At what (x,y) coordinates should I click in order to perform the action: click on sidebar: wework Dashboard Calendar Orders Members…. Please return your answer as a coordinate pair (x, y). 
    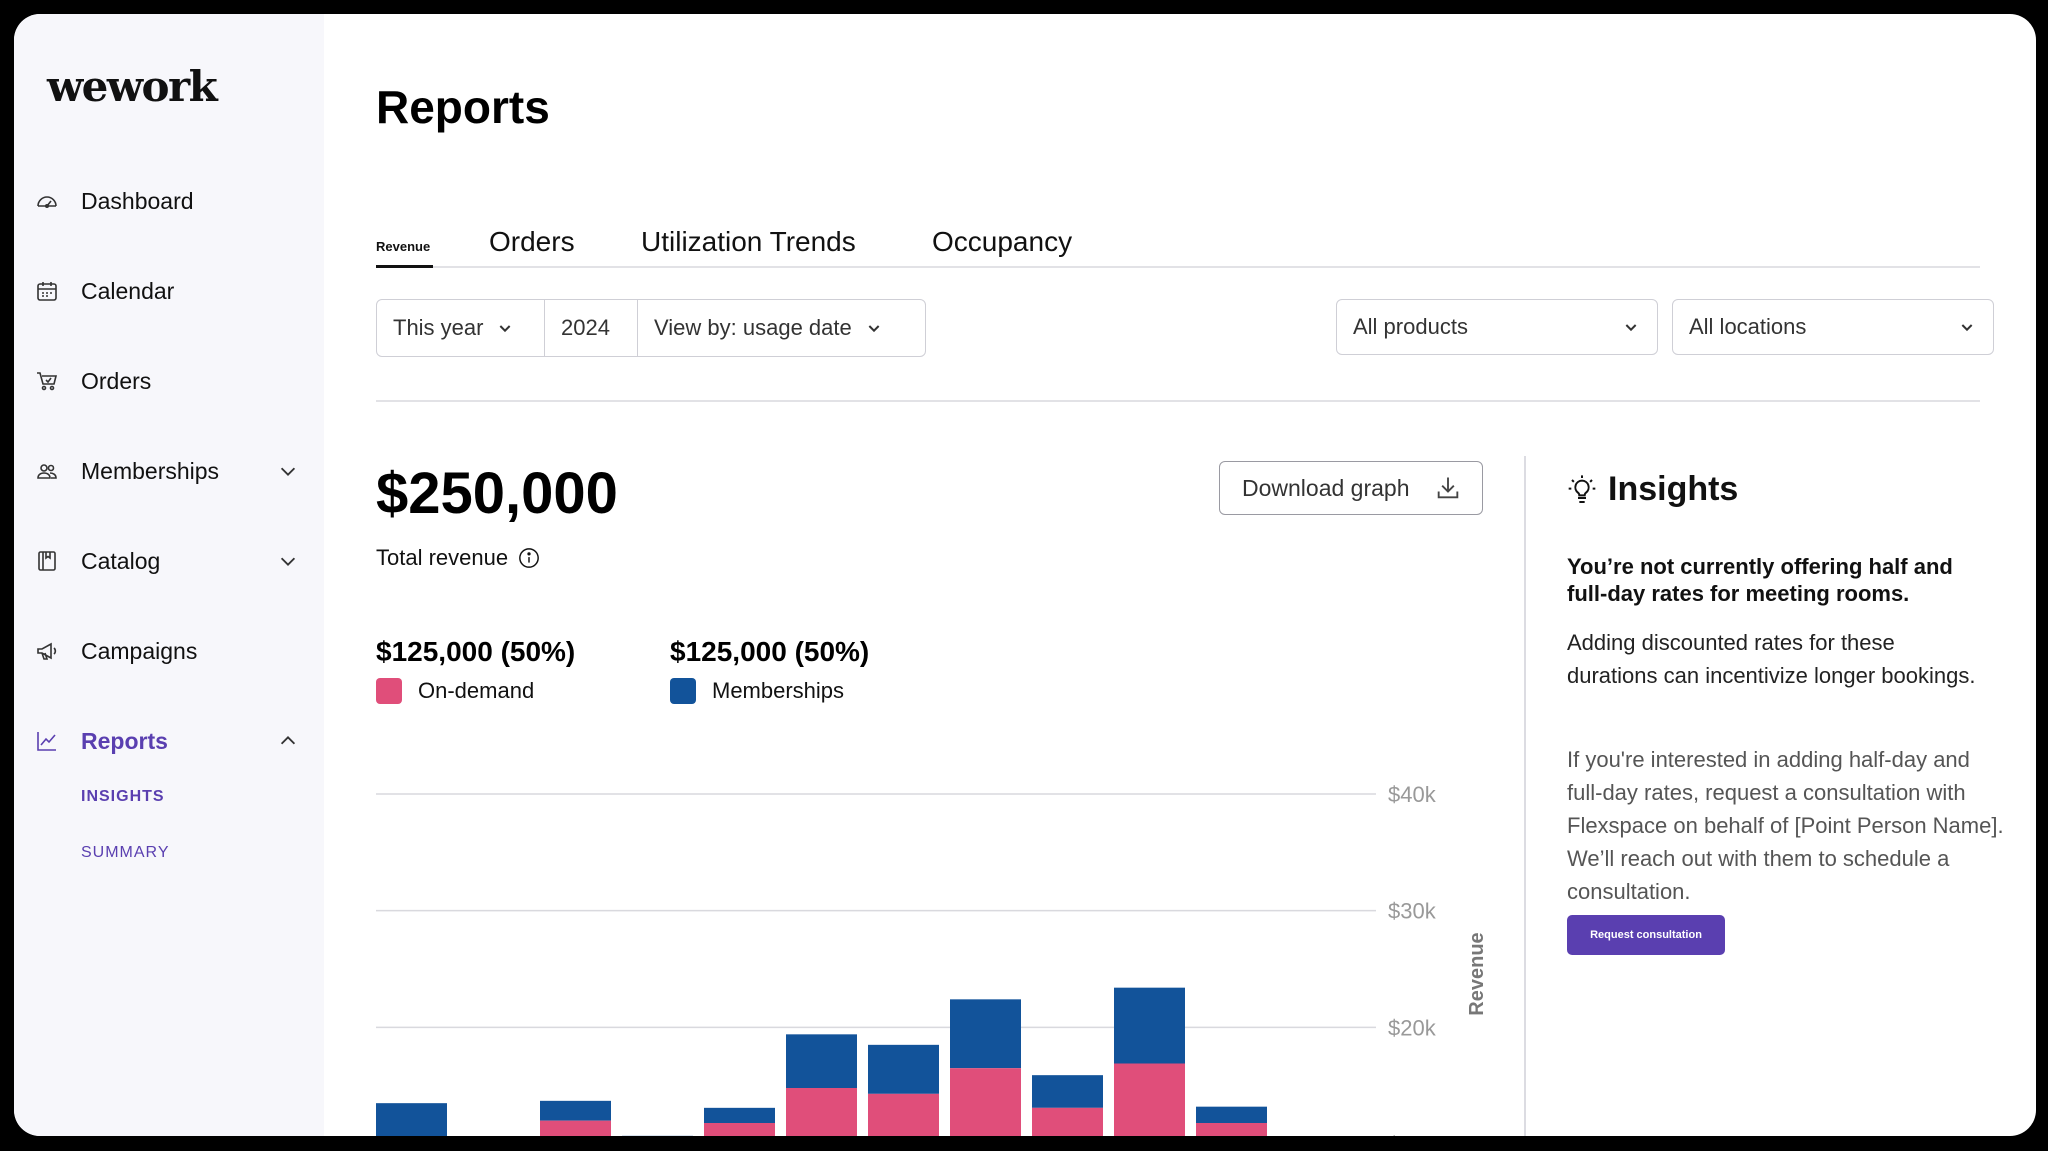
    Looking at the image, I should click on (169, 575).